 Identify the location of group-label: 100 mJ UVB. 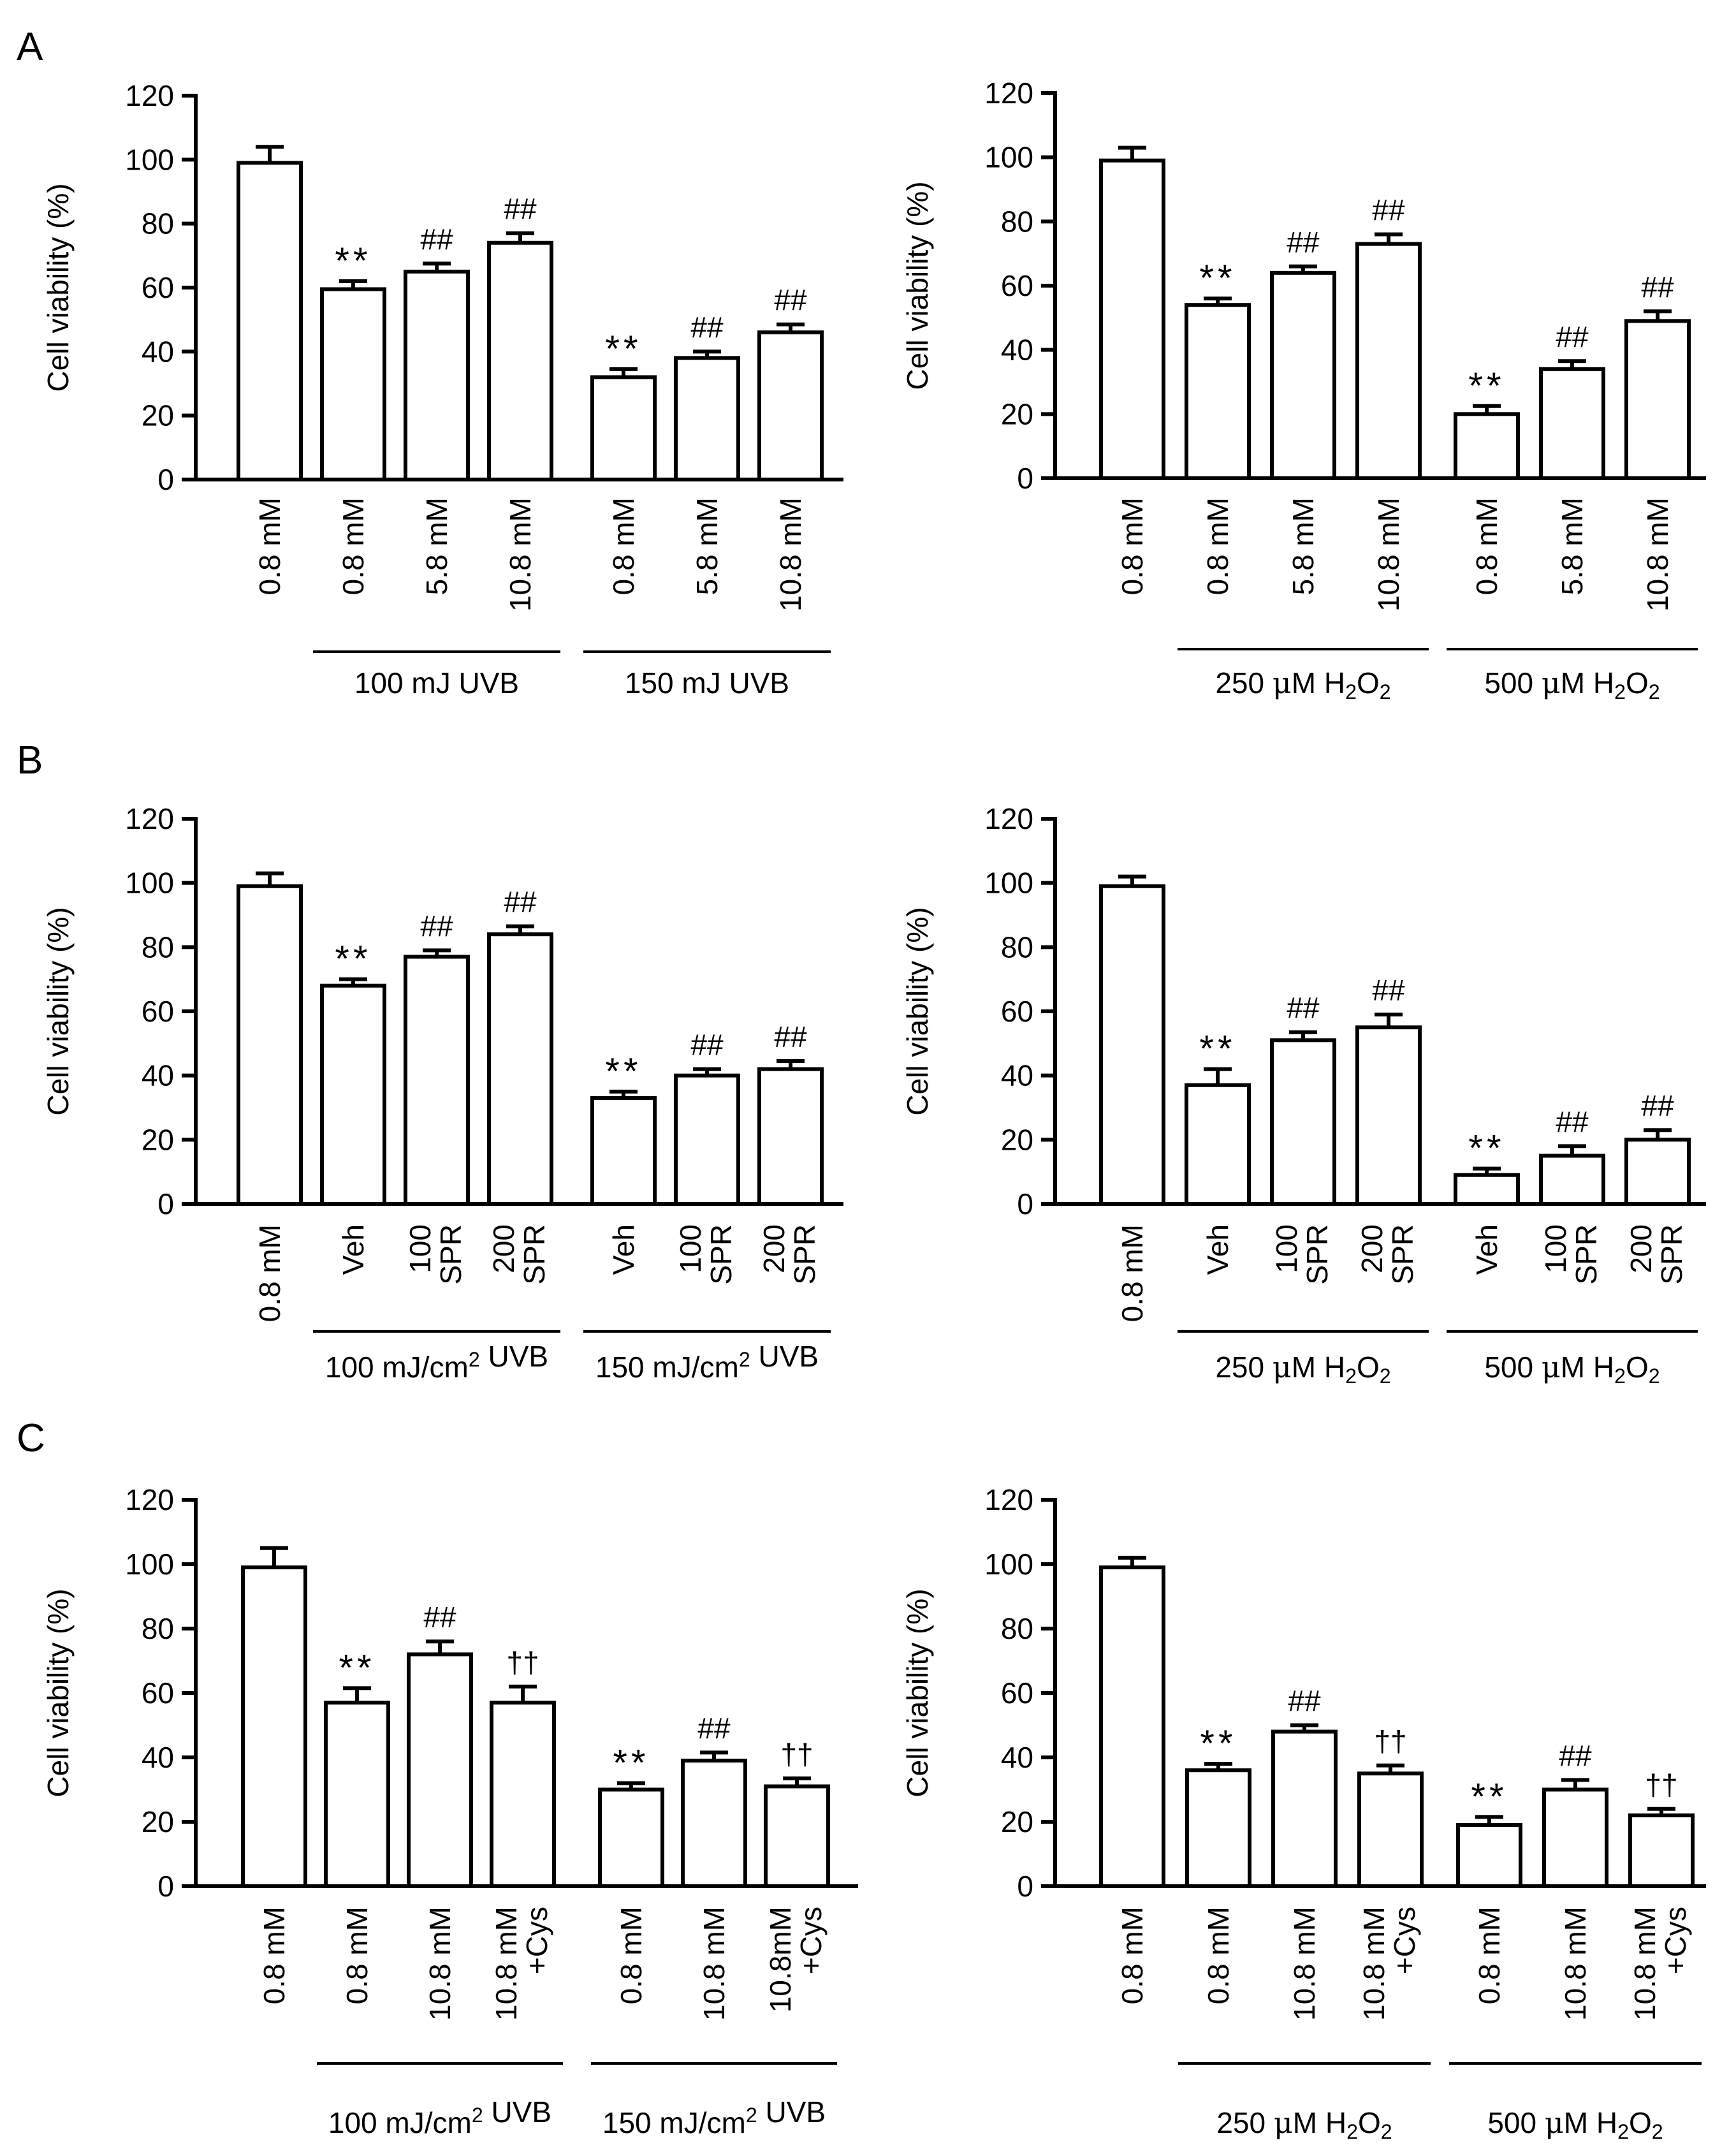
(436, 683).